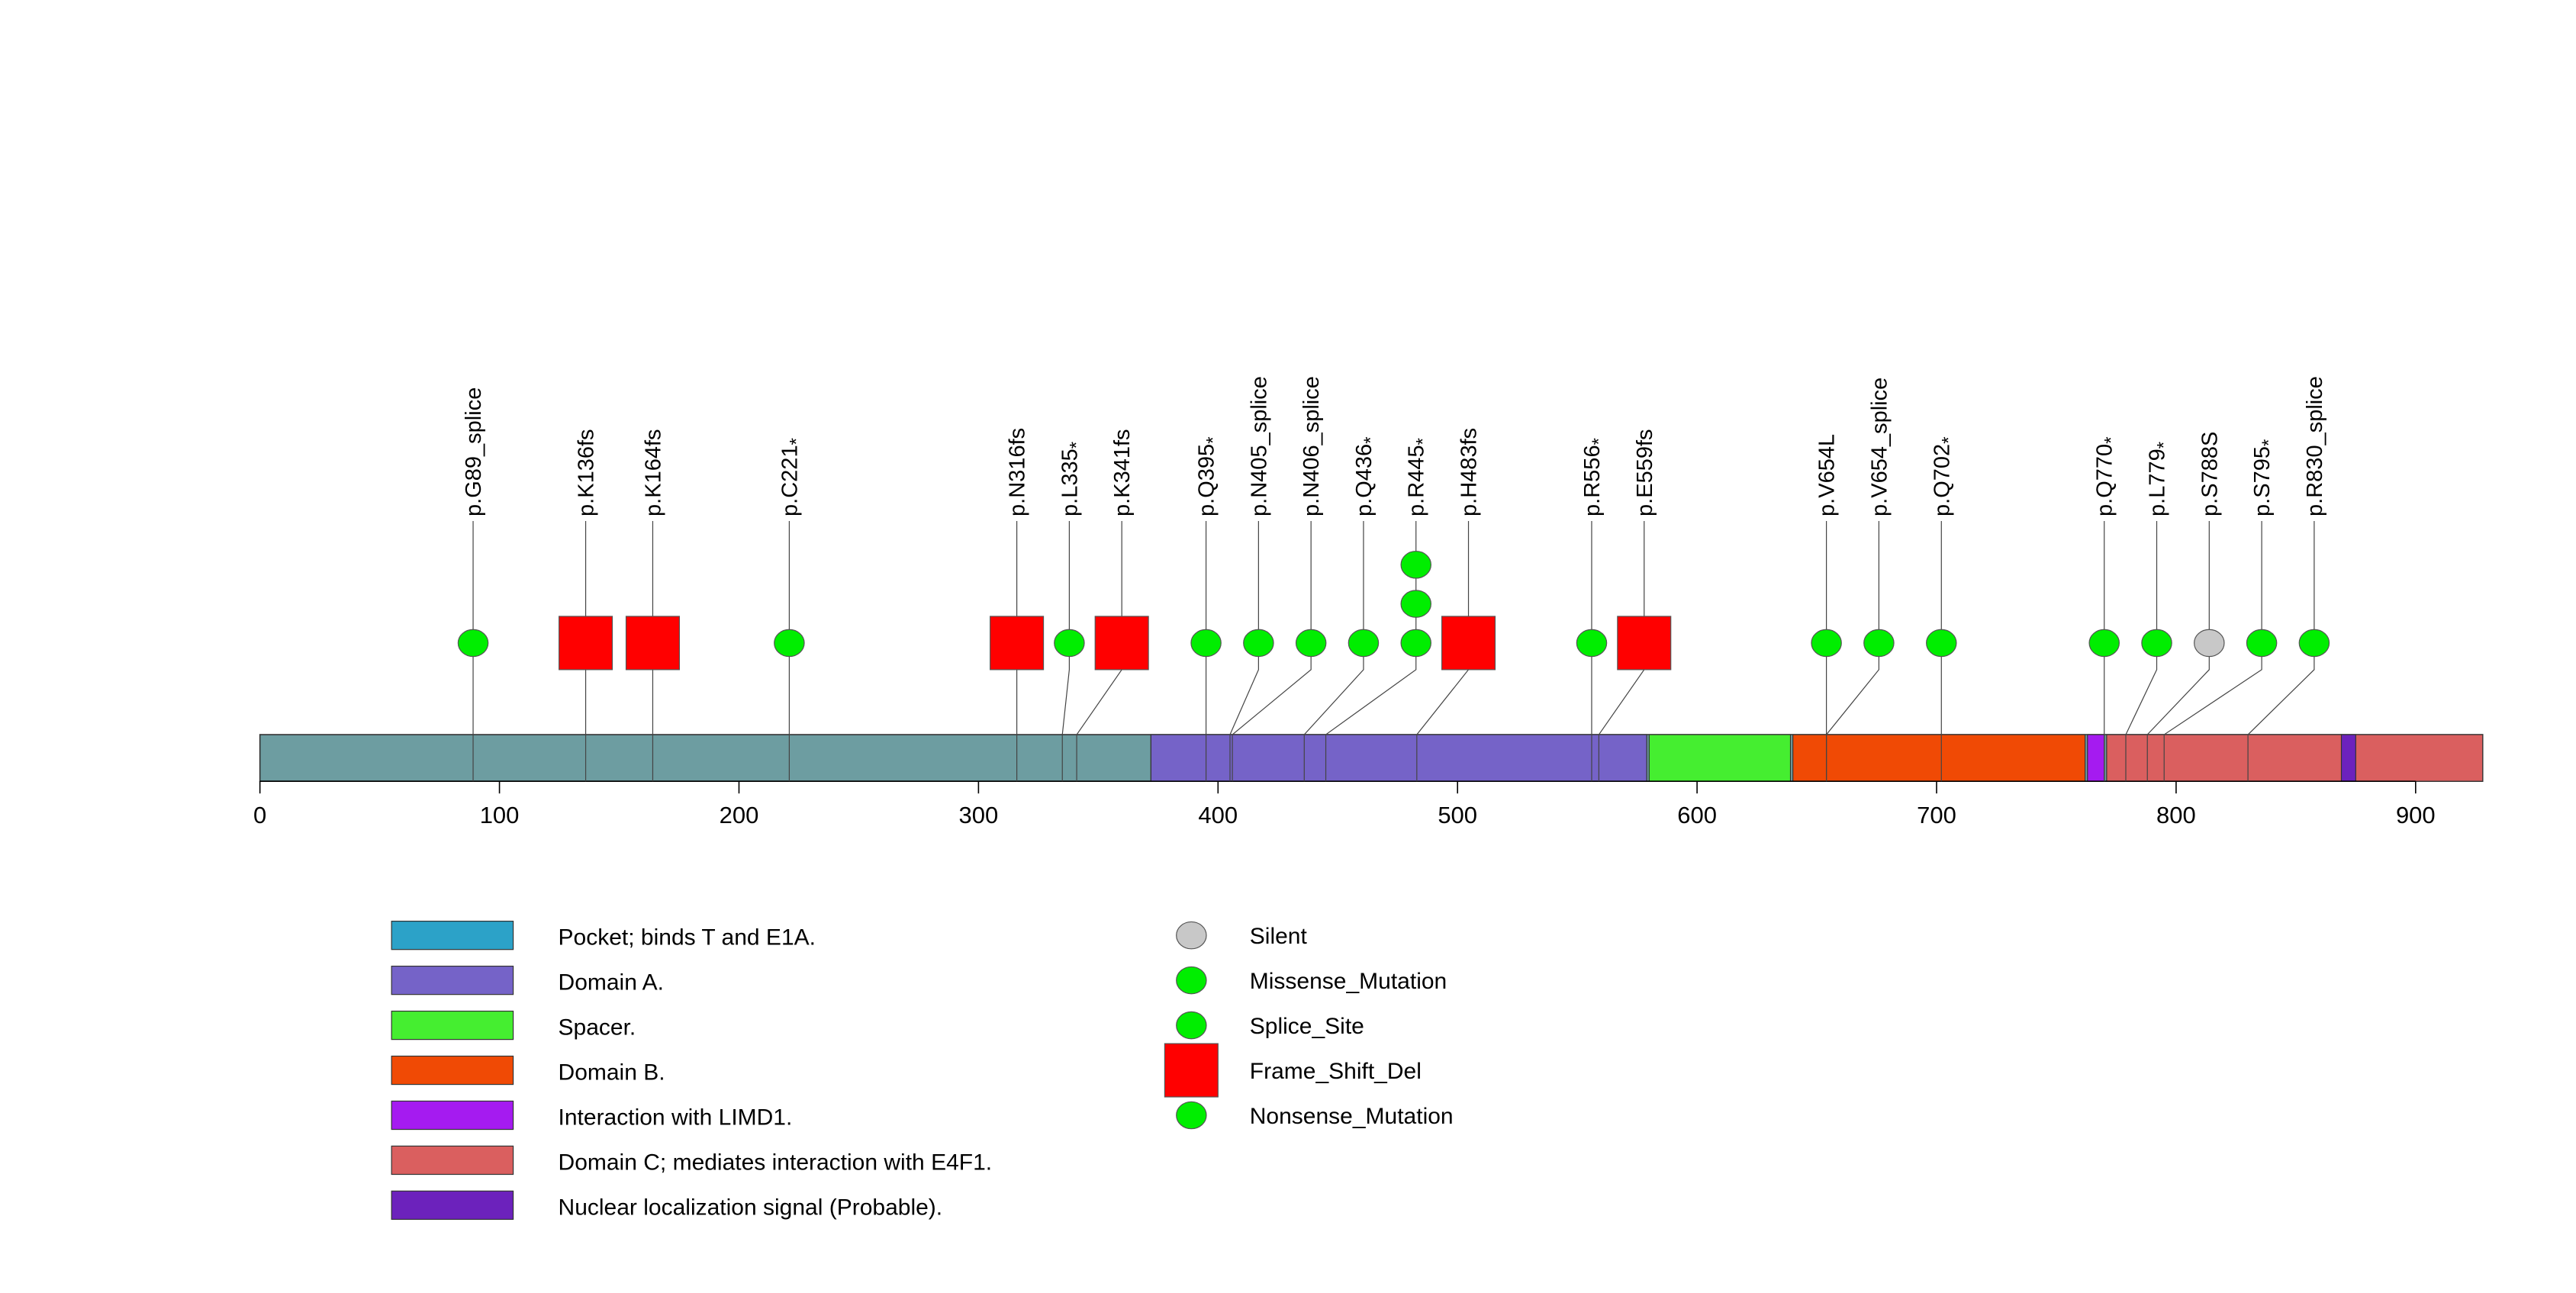 The image size is (2576, 1293). What do you see at coordinates (259, 815) in the screenshot?
I see `x-tick-label-0: 0` at bounding box center [259, 815].